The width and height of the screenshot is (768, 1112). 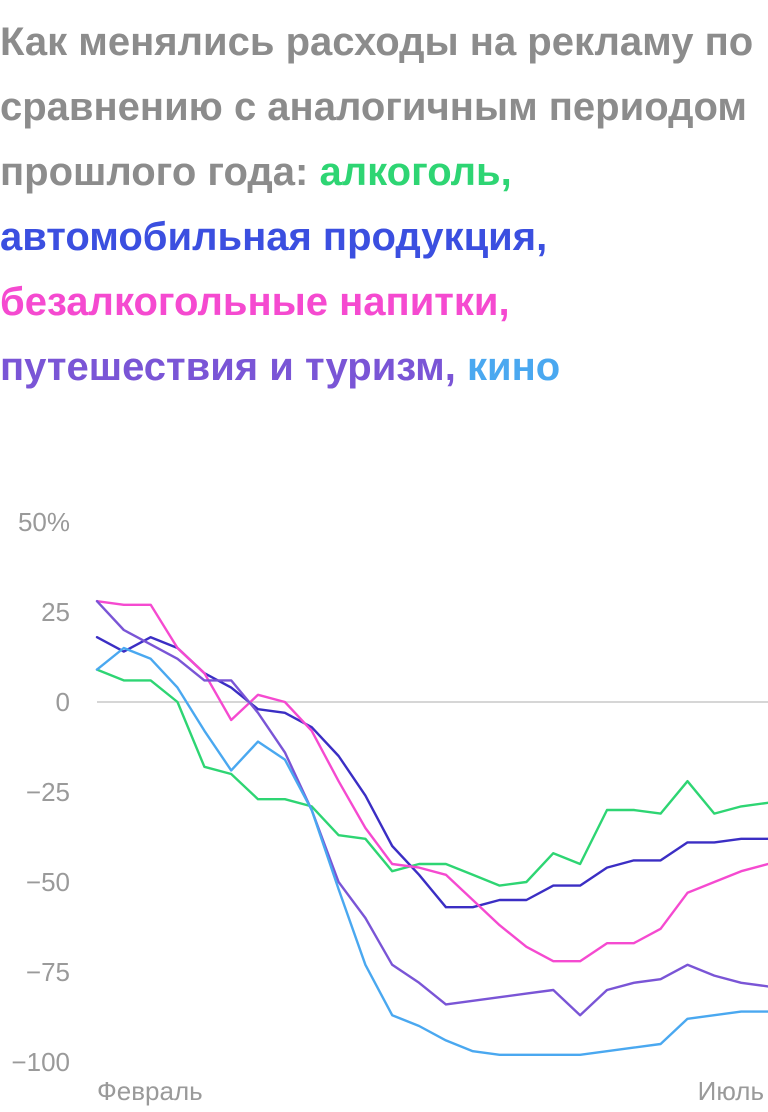 I want to click on title-highlight-text: алкоголь, so click(x=410, y=172).